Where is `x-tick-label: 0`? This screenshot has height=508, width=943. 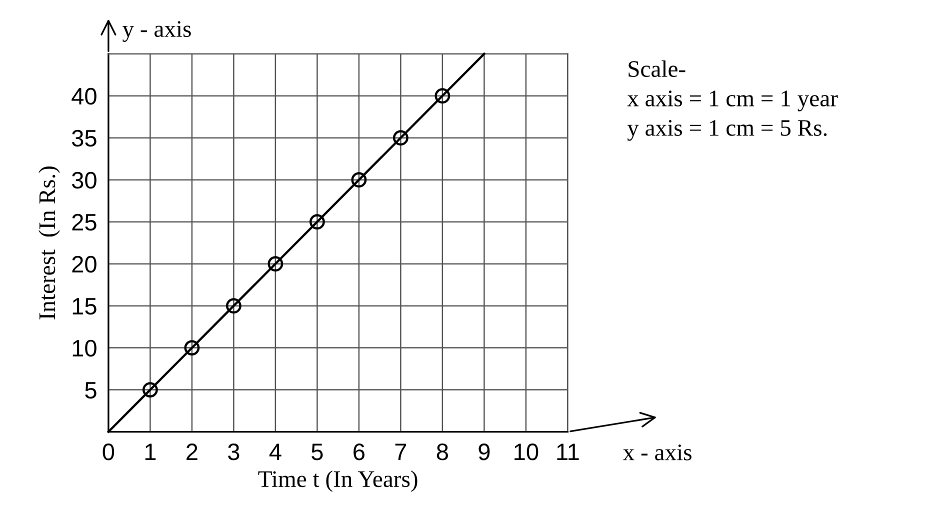 x-tick-label: 0 is located at coordinates (108, 452).